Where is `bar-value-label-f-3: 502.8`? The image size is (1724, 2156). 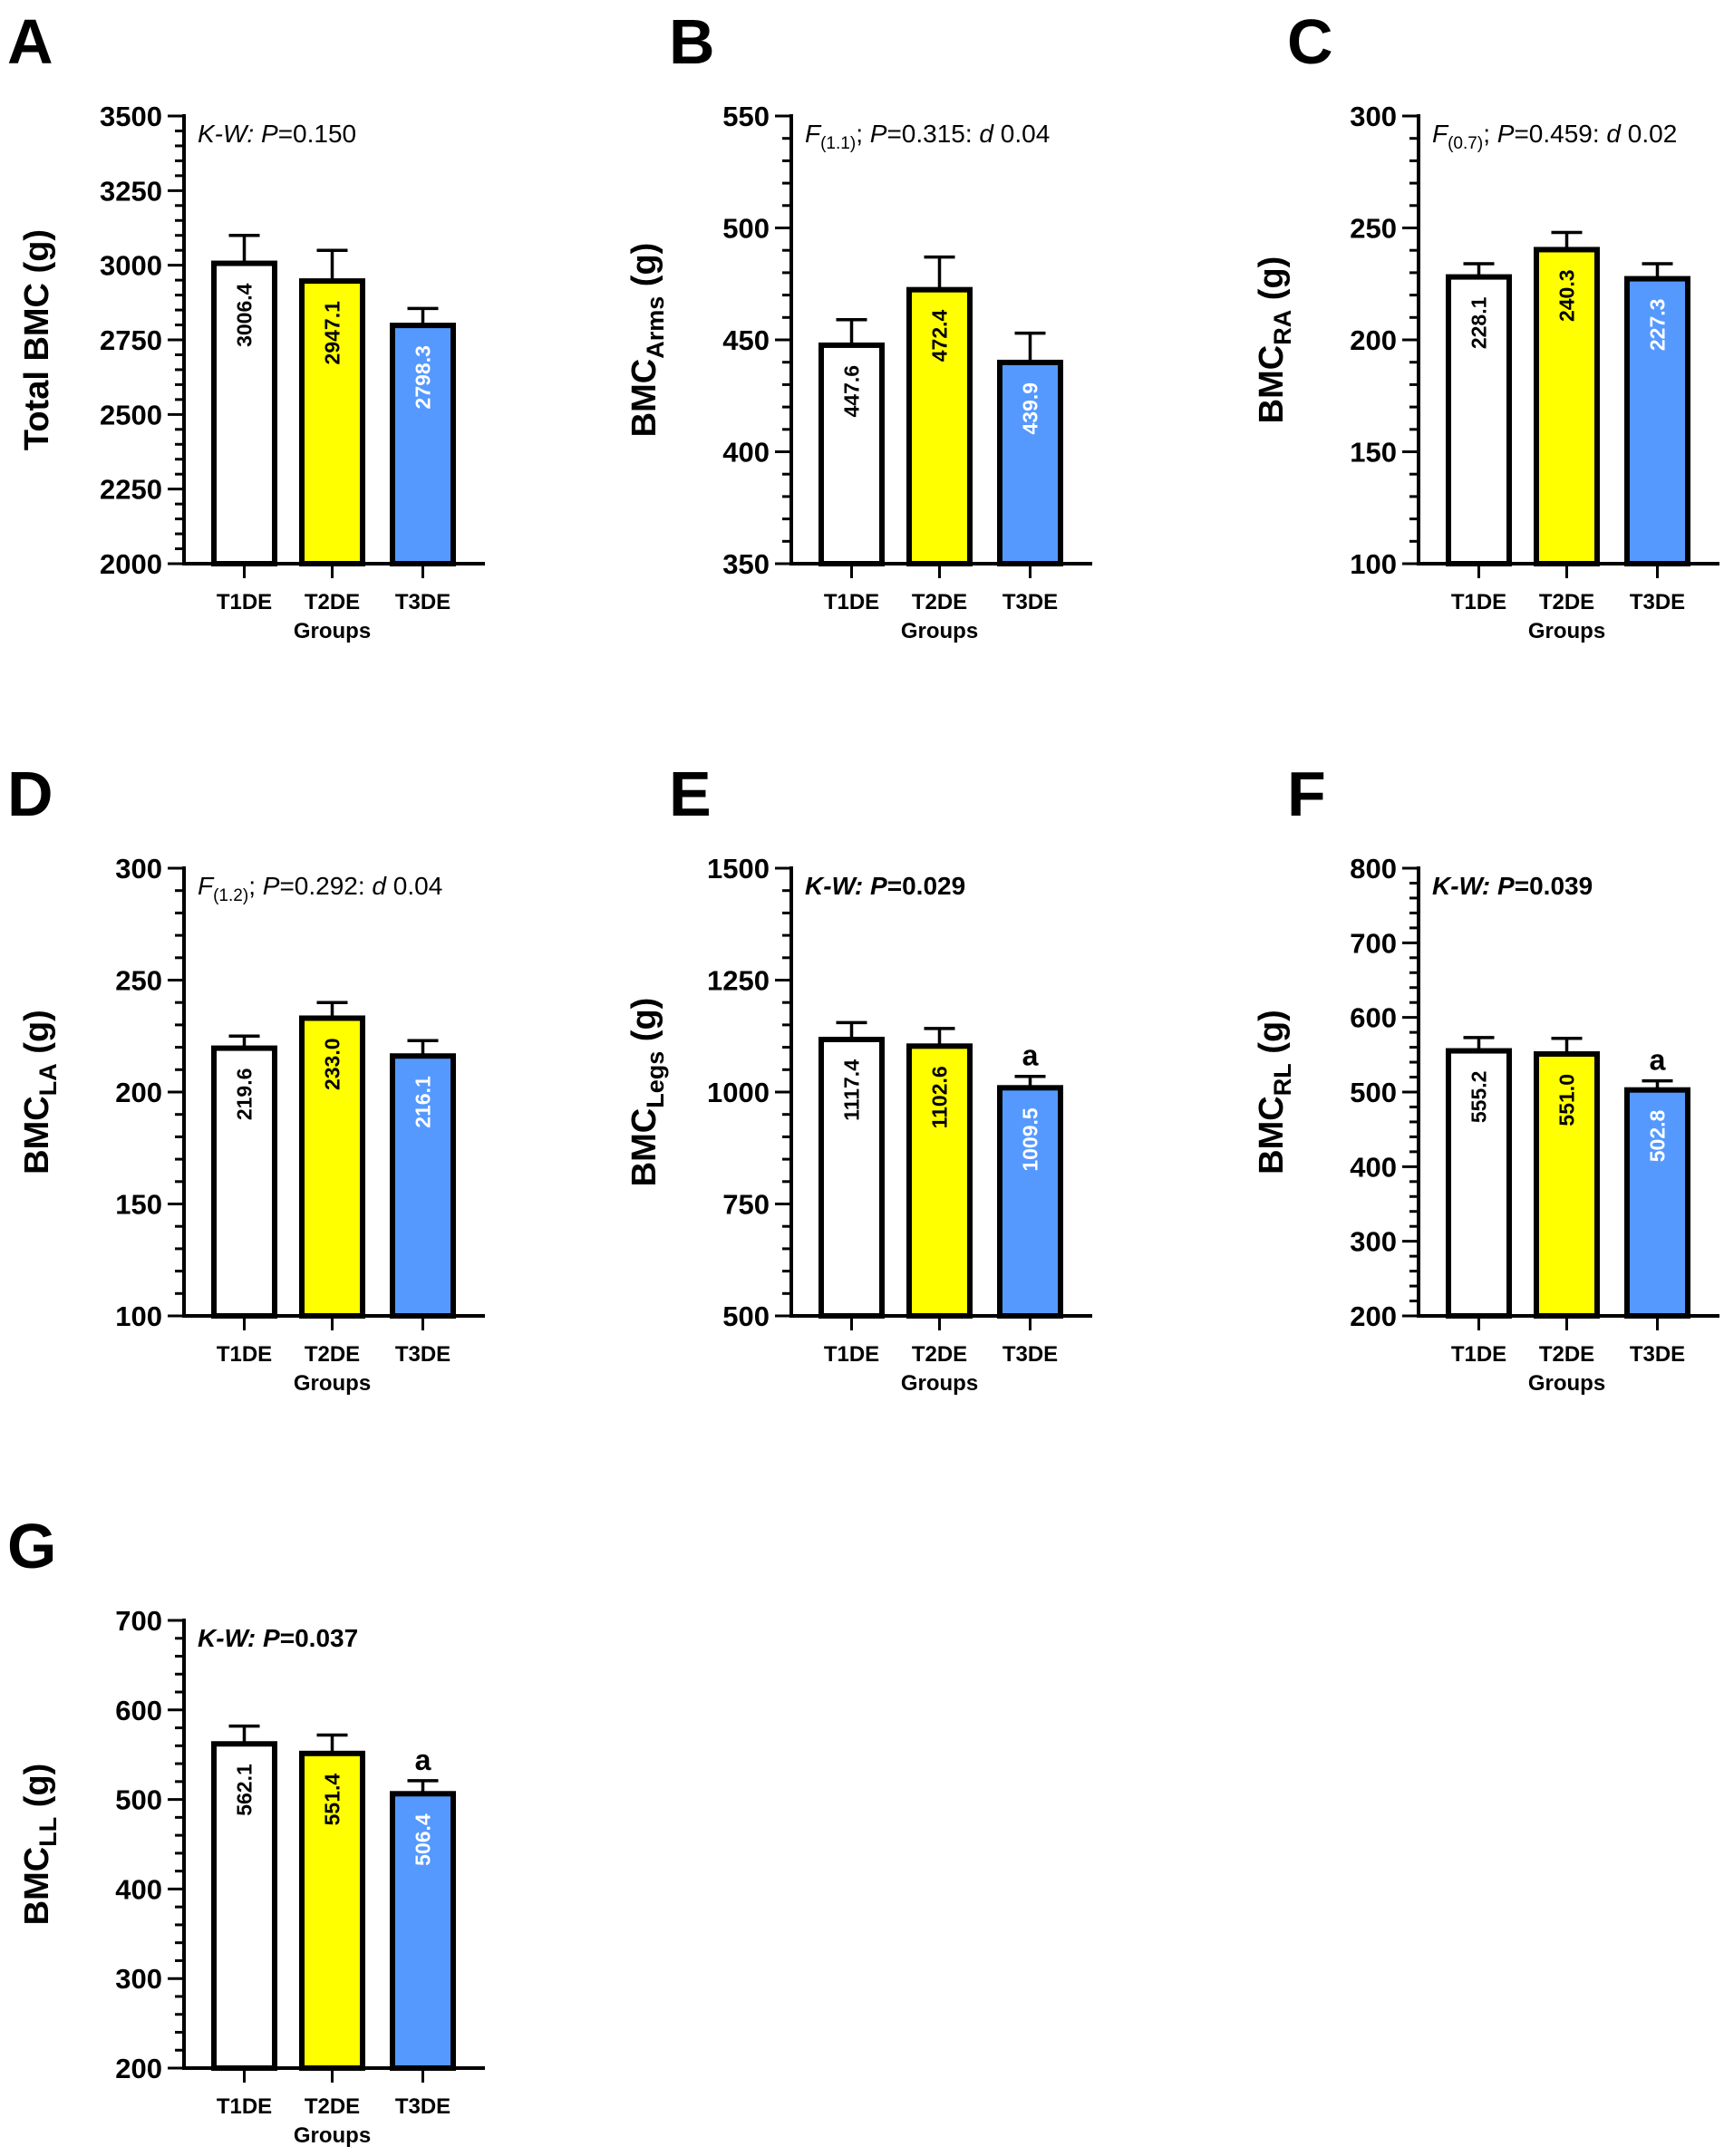 bar-value-label-f-3: 502.8 is located at coordinates (1658, 1135).